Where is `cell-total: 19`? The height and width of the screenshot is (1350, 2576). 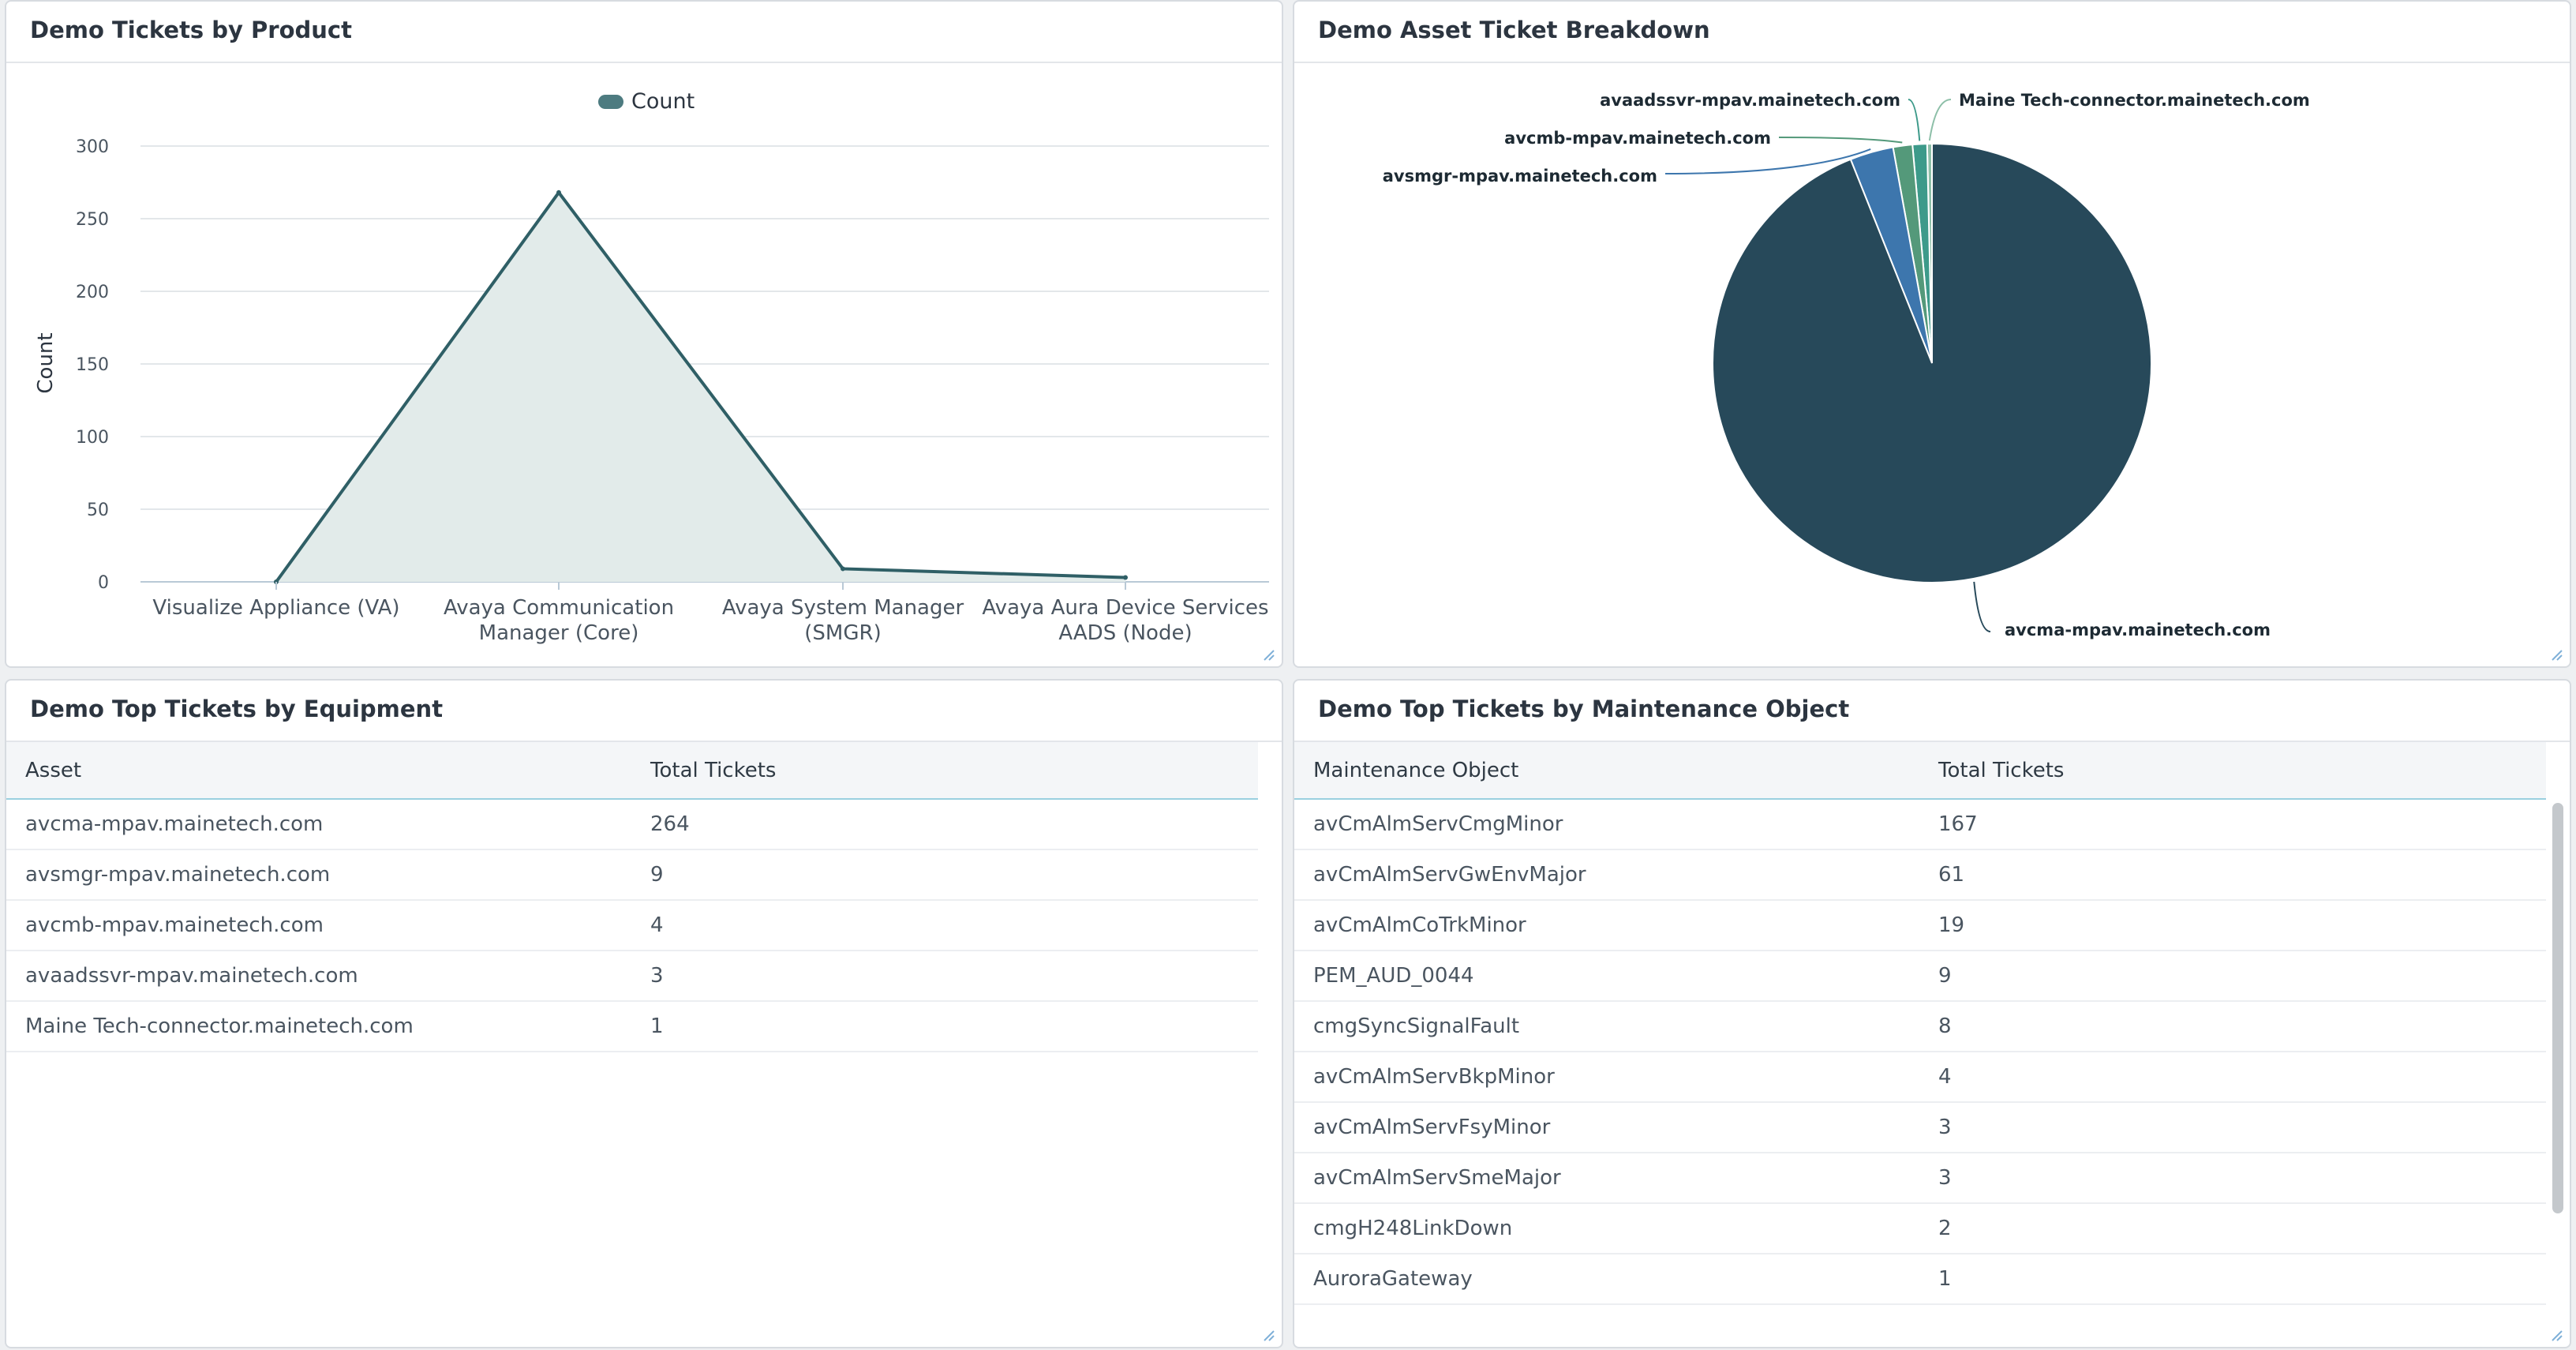 cell-total: 19 is located at coordinates (2232, 925).